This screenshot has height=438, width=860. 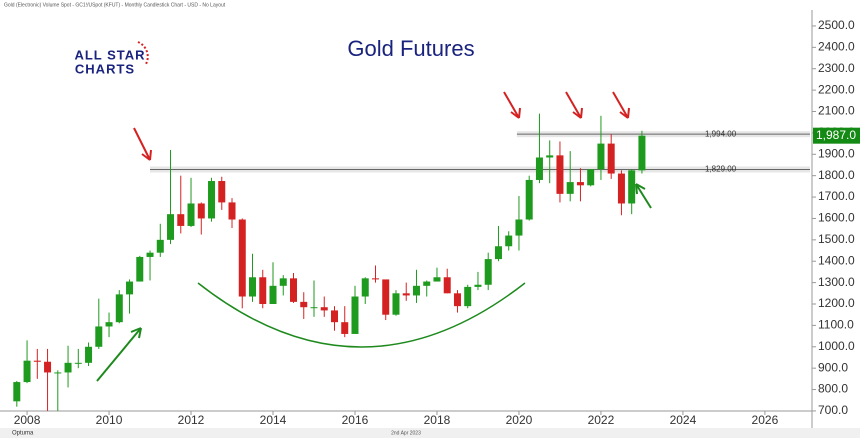 I want to click on y-tick-label: 1000.0, so click(x=836, y=346).